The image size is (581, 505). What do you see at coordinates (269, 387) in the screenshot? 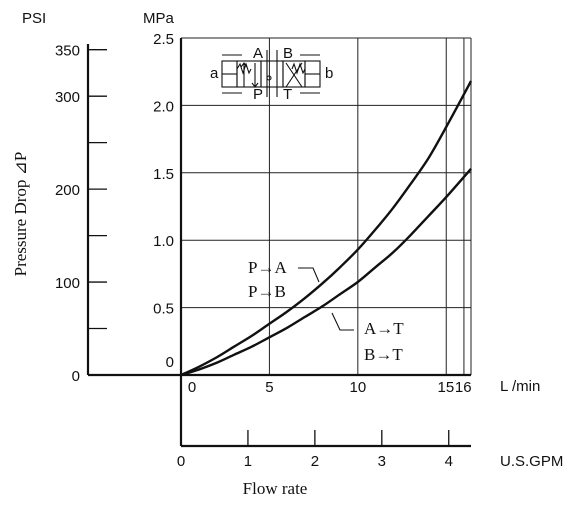
I see `x-tick-label-lpm: 5` at bounding box center [269, 387].